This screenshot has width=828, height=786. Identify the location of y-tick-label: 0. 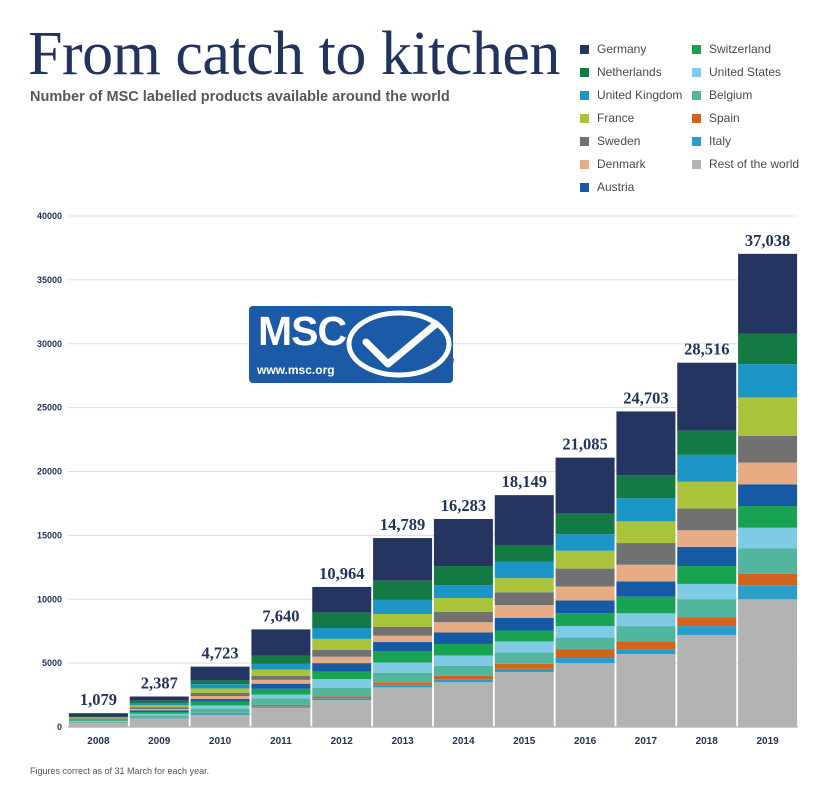
(59, 727).